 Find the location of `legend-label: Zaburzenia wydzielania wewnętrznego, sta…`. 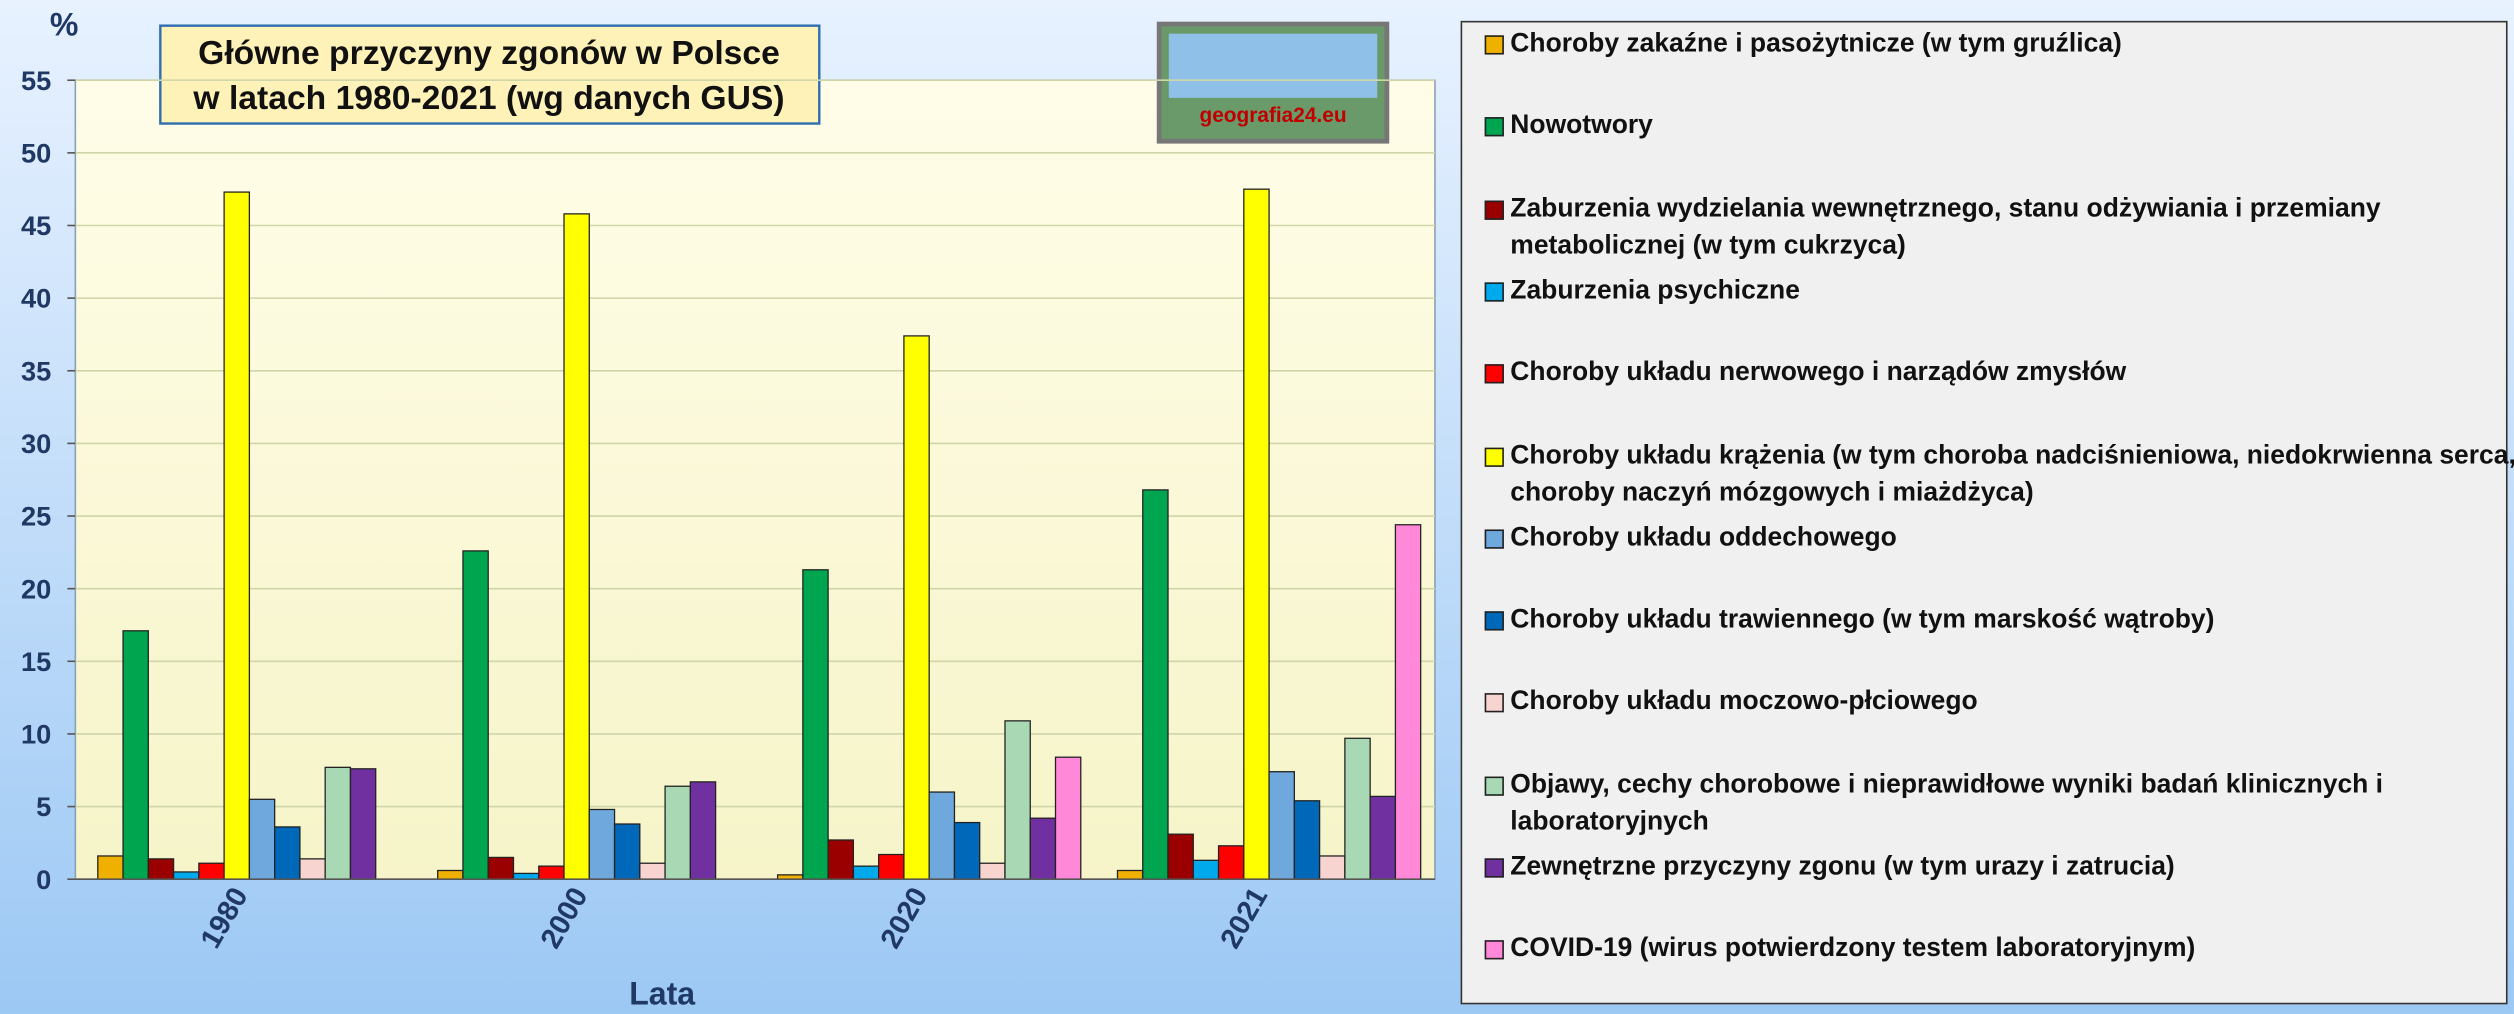

legend-label: Zaburzenia wydzielania wewnętrznego, sta… is located at coordinates (1945, 226).